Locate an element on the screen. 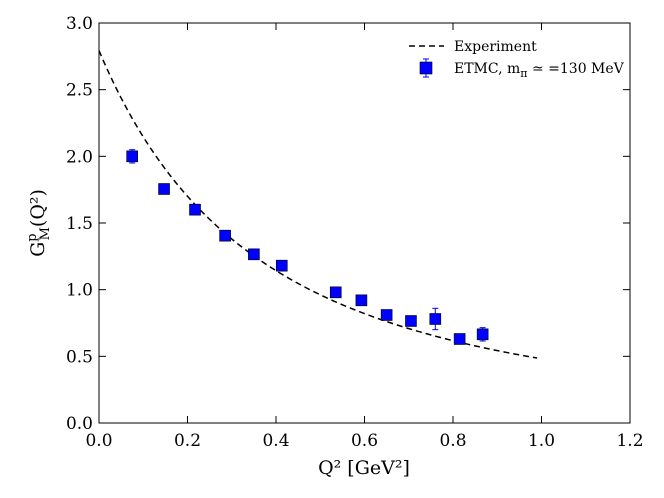 The image size is (664, 498). legend: Experiment ETMC, mπ ≃ =130 MeV is located at coordinates (517, 59).